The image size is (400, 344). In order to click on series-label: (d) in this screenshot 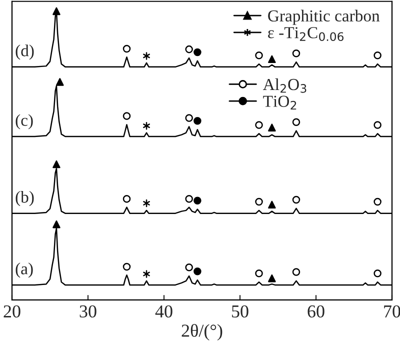, I will do `click(25, 52)`.